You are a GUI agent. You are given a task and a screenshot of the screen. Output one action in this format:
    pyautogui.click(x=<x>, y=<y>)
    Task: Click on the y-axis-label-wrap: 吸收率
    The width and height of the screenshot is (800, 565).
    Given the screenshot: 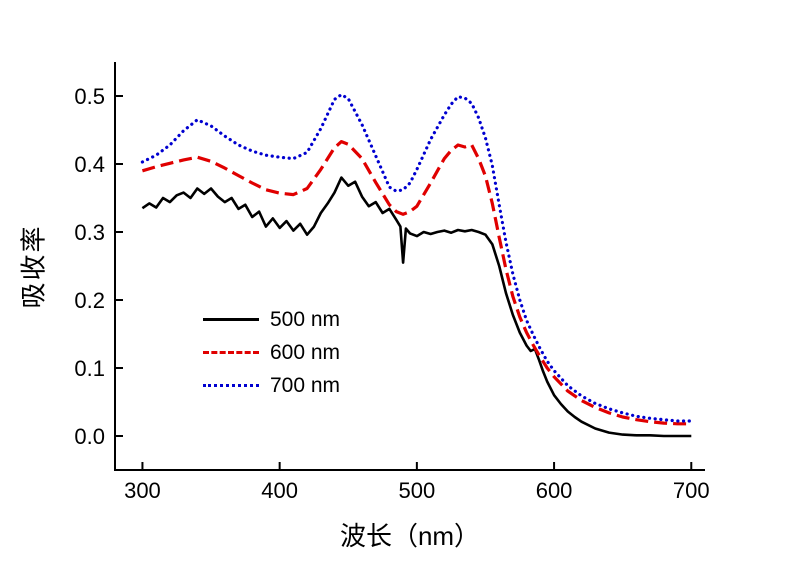 What is the action you would take?
    pyautogui.click(x=32, y=266)
    